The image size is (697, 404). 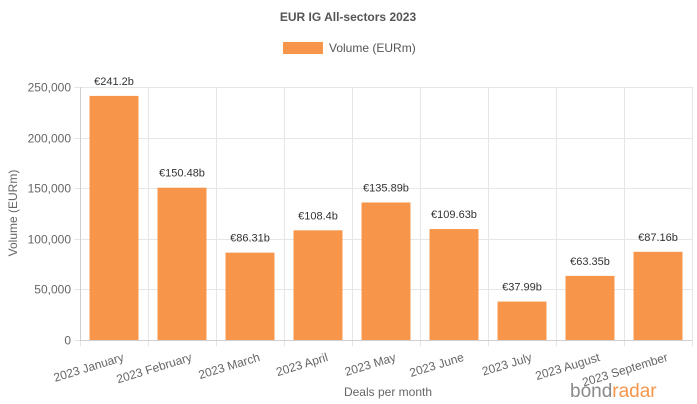 What do you see at coordinates (154, 368) in the screenshot?
I see `x-tick-label: 2023 February` at bounding box center [154, 368].